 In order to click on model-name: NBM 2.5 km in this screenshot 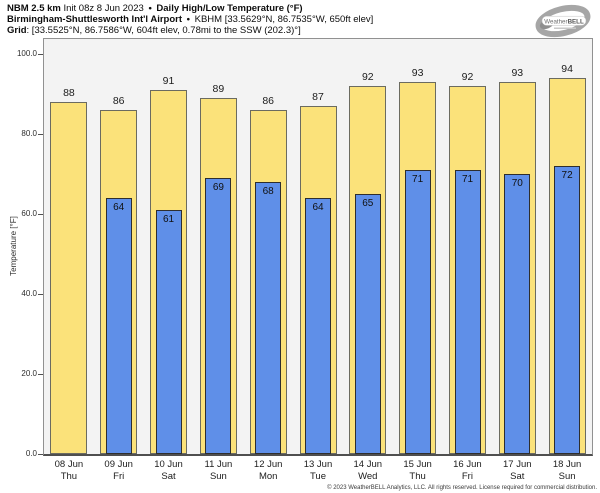, I will do `click(34, 8)`.